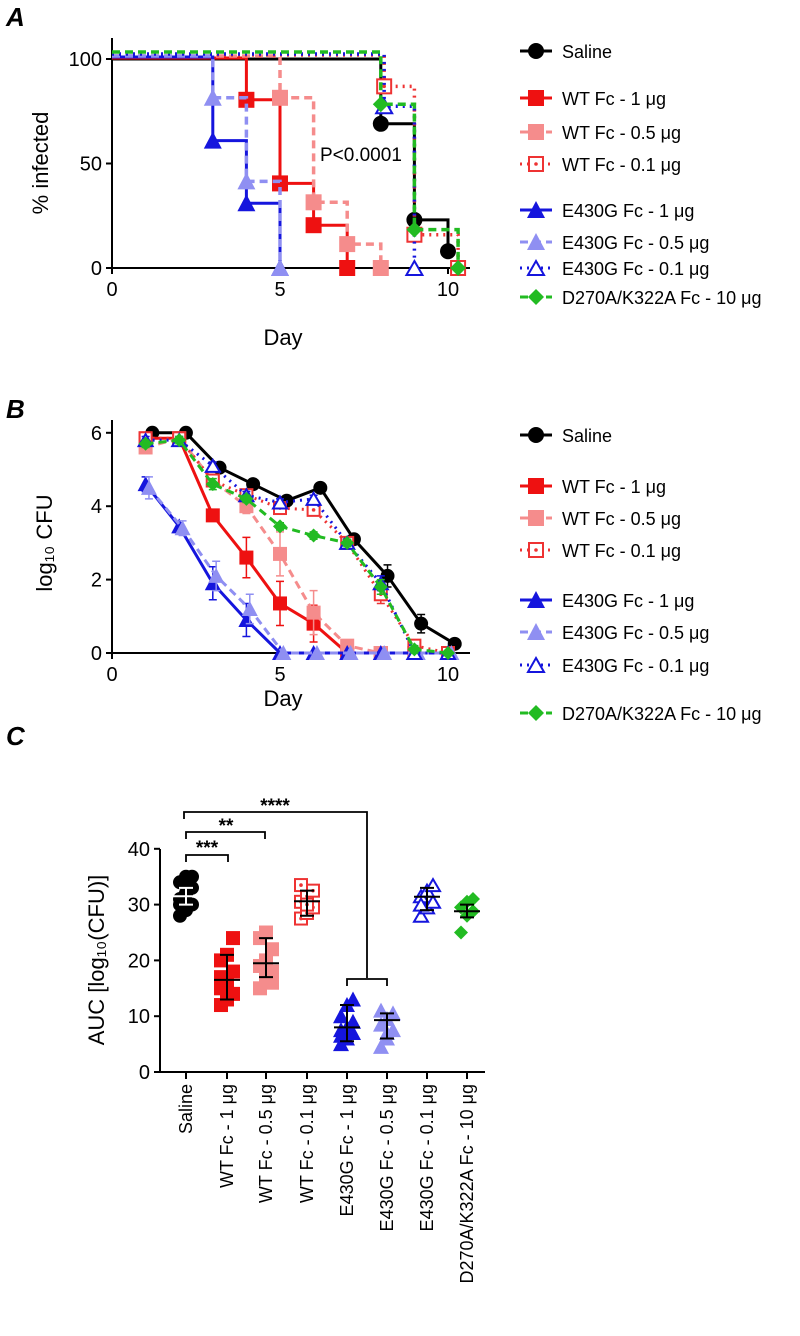 The width and height of the screenshot is (800, 1336). What do you see at coordinates (207, 848) in the screenshot?
I see `significance-label: ***` at bounding box center [207, 848].